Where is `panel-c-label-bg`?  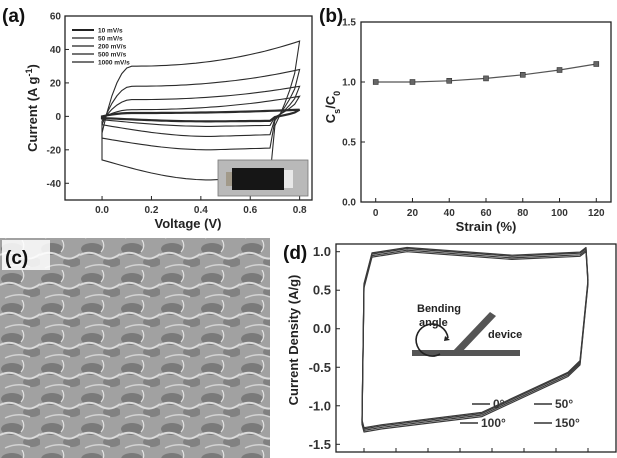 panel-c-label-bg is located at coordinates (26, 255).